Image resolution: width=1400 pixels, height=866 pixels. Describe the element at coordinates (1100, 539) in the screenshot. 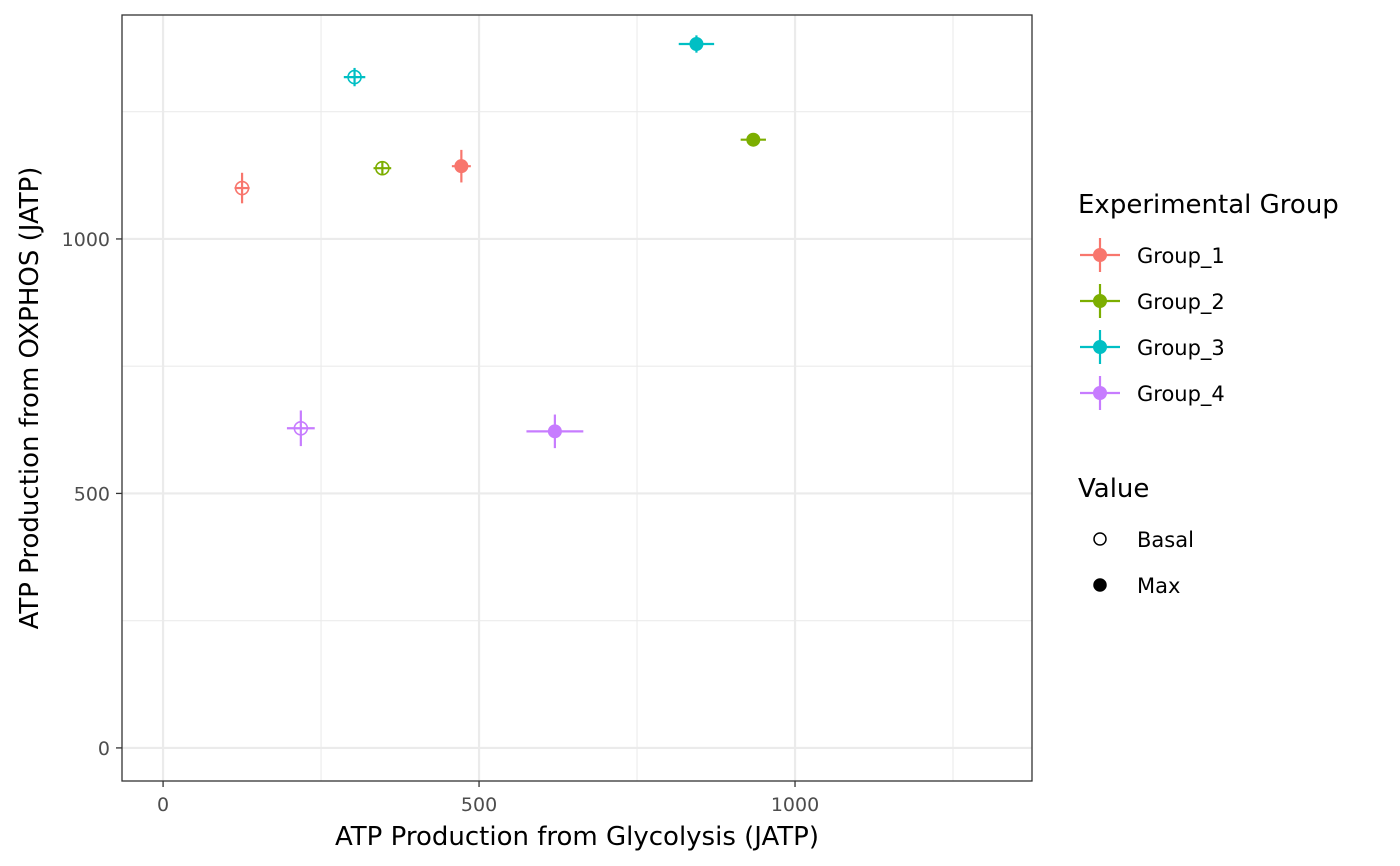

I see `legend-shape-basal` at that location.